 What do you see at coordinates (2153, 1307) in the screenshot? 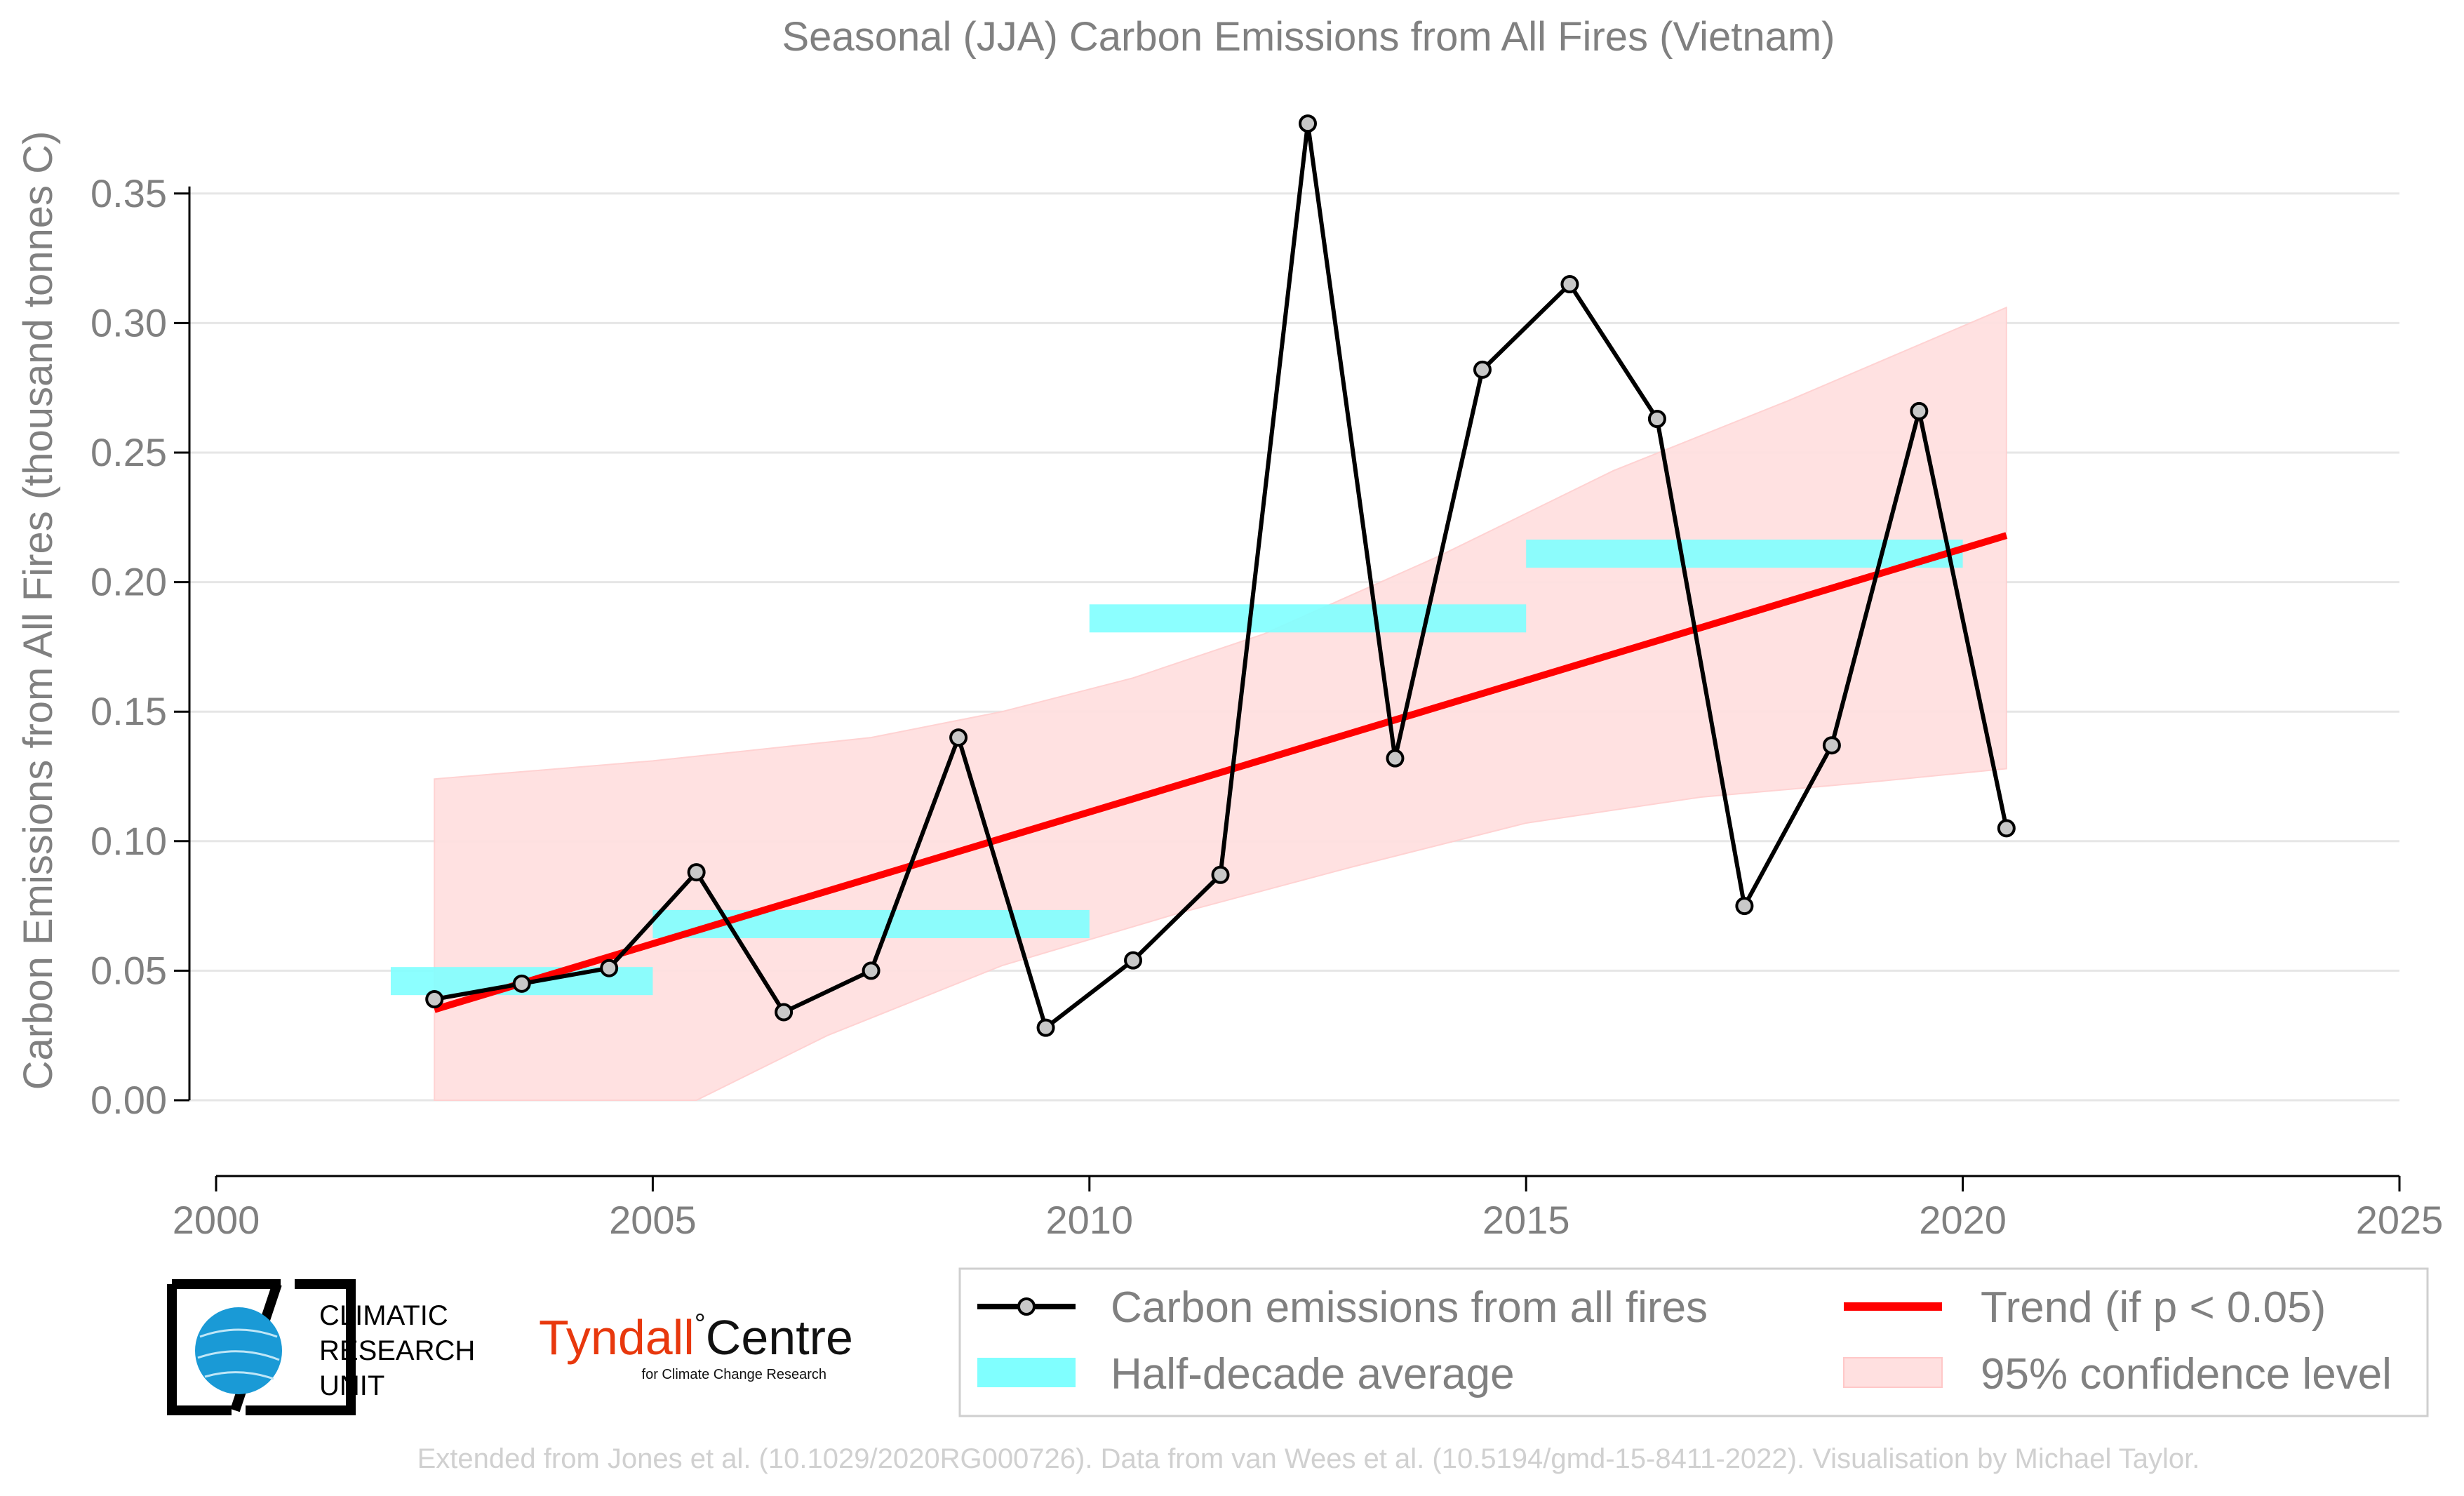
I see `legend-label-trend: Trend (if p < 0.05)` at bounding box center [2153, 1307].